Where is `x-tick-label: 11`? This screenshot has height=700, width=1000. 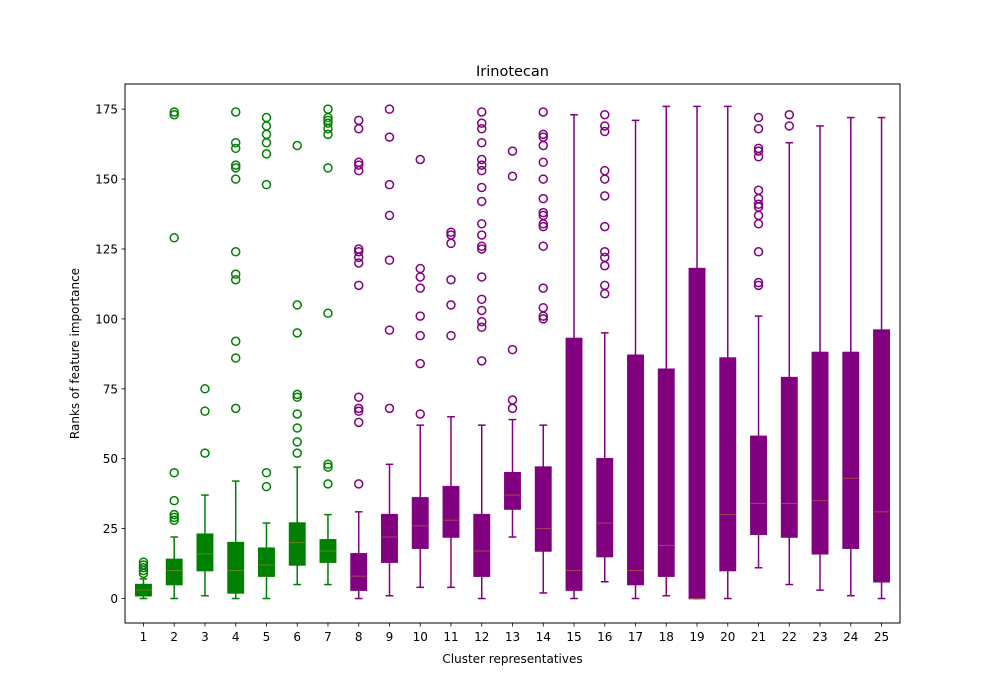
x-tick-label: 11 is located at coordinates (450, 637).